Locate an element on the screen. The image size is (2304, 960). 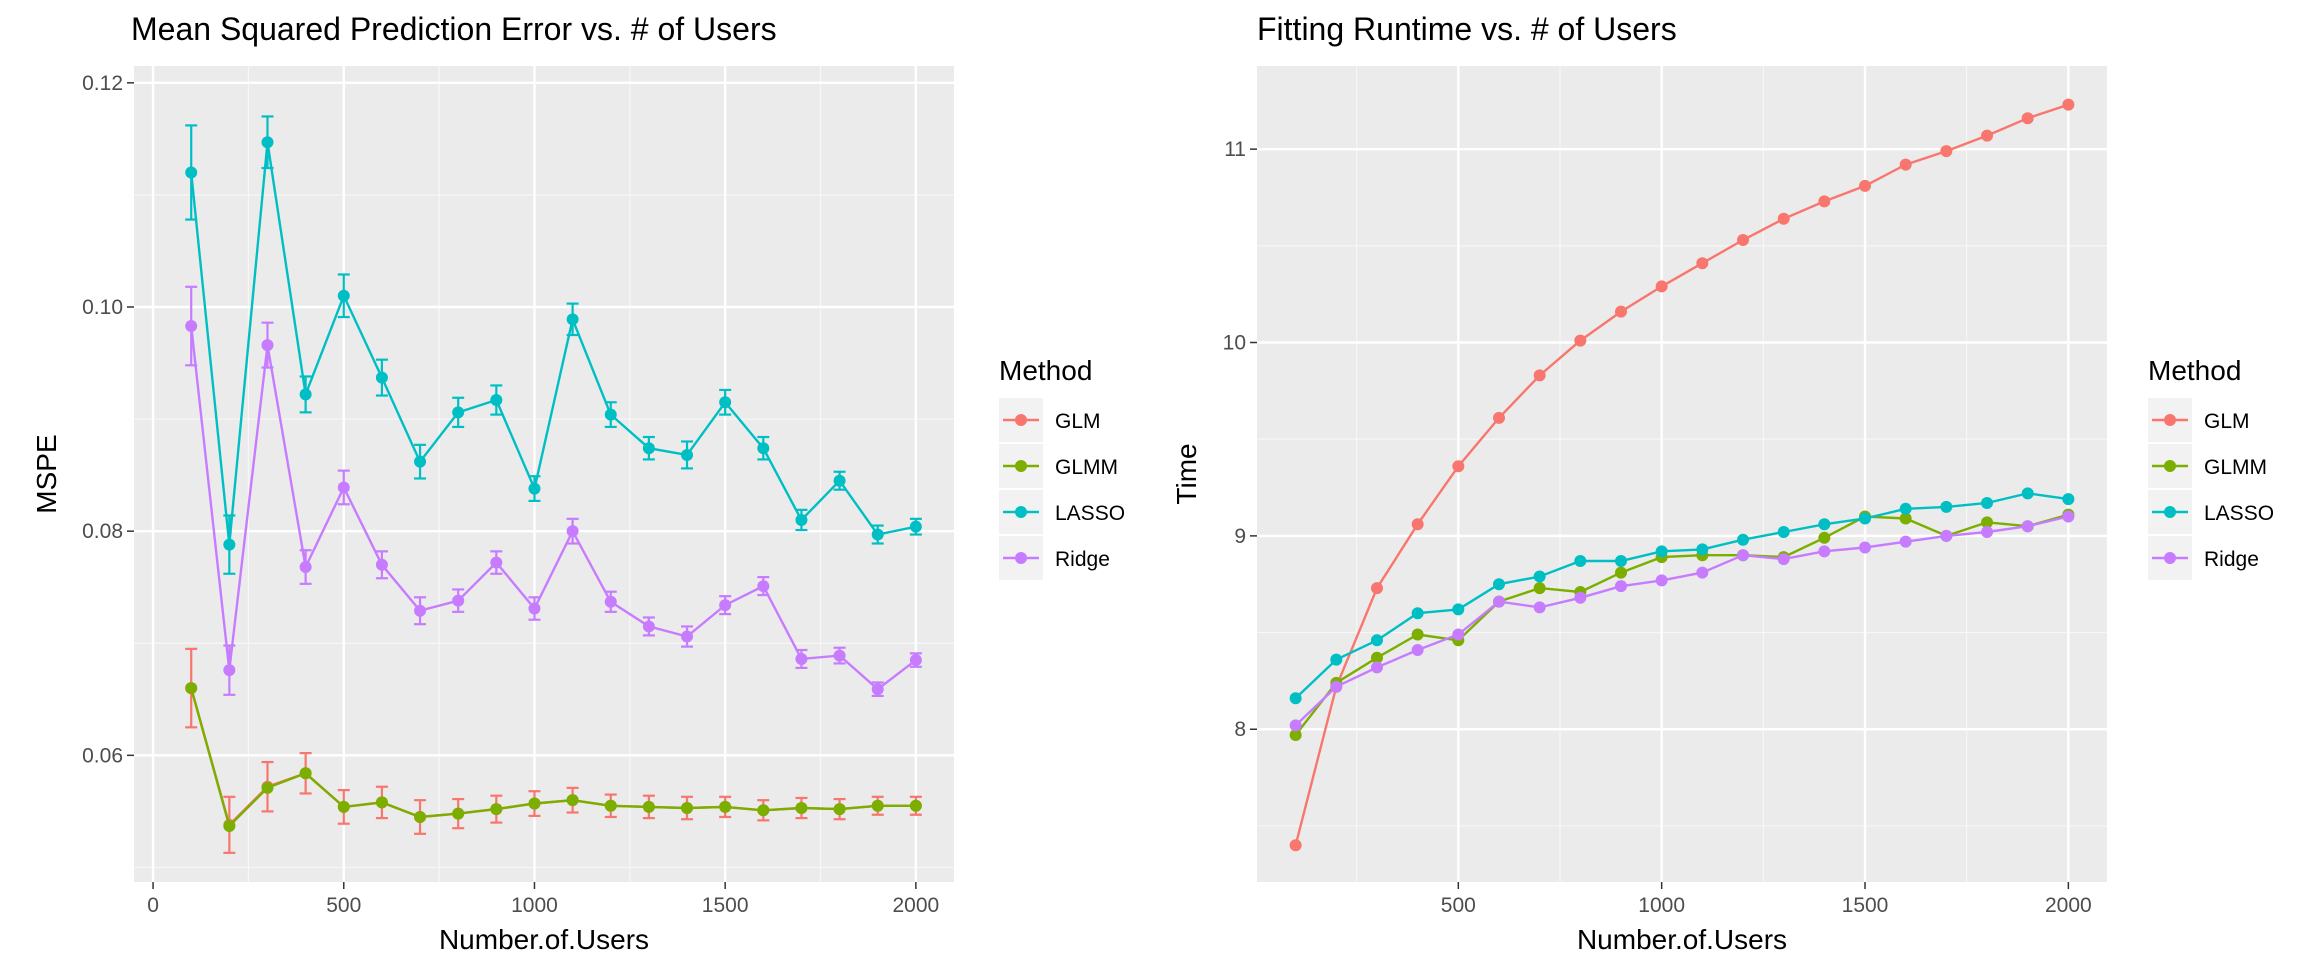
x-tick-label: 1000 is located at coordinates (1661, 905).